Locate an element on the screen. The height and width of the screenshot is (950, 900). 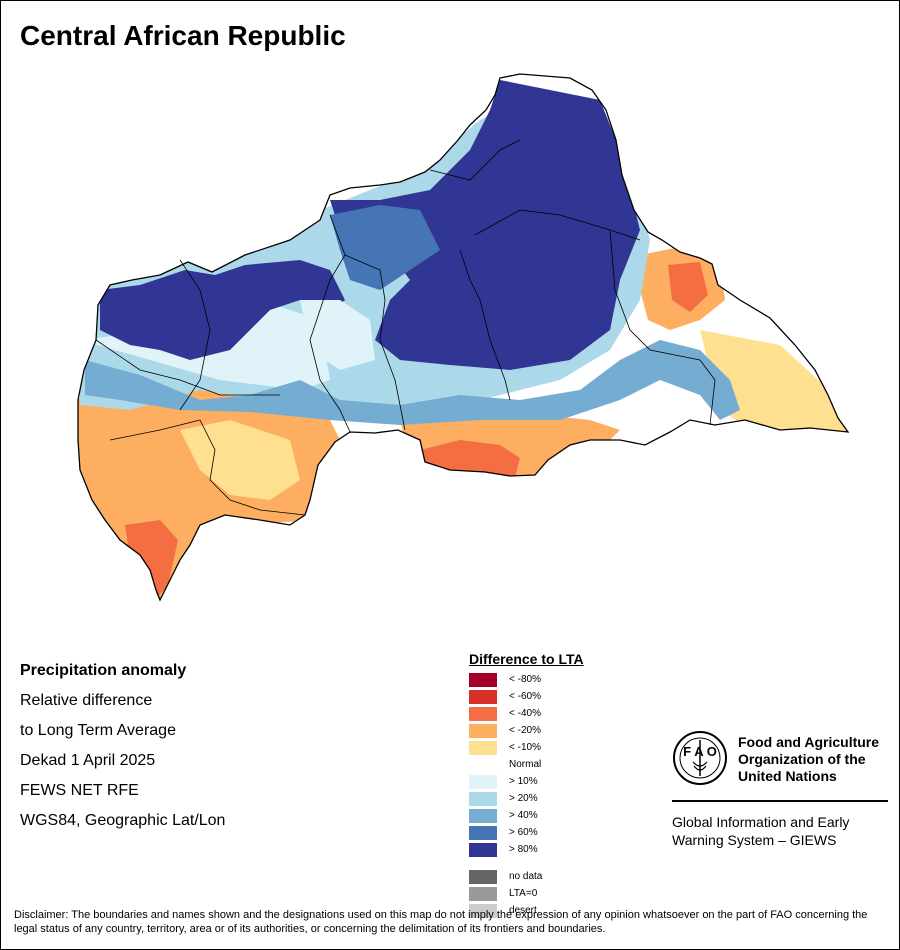
legend-normal-label: Normal is located at coordinates (525, 764).